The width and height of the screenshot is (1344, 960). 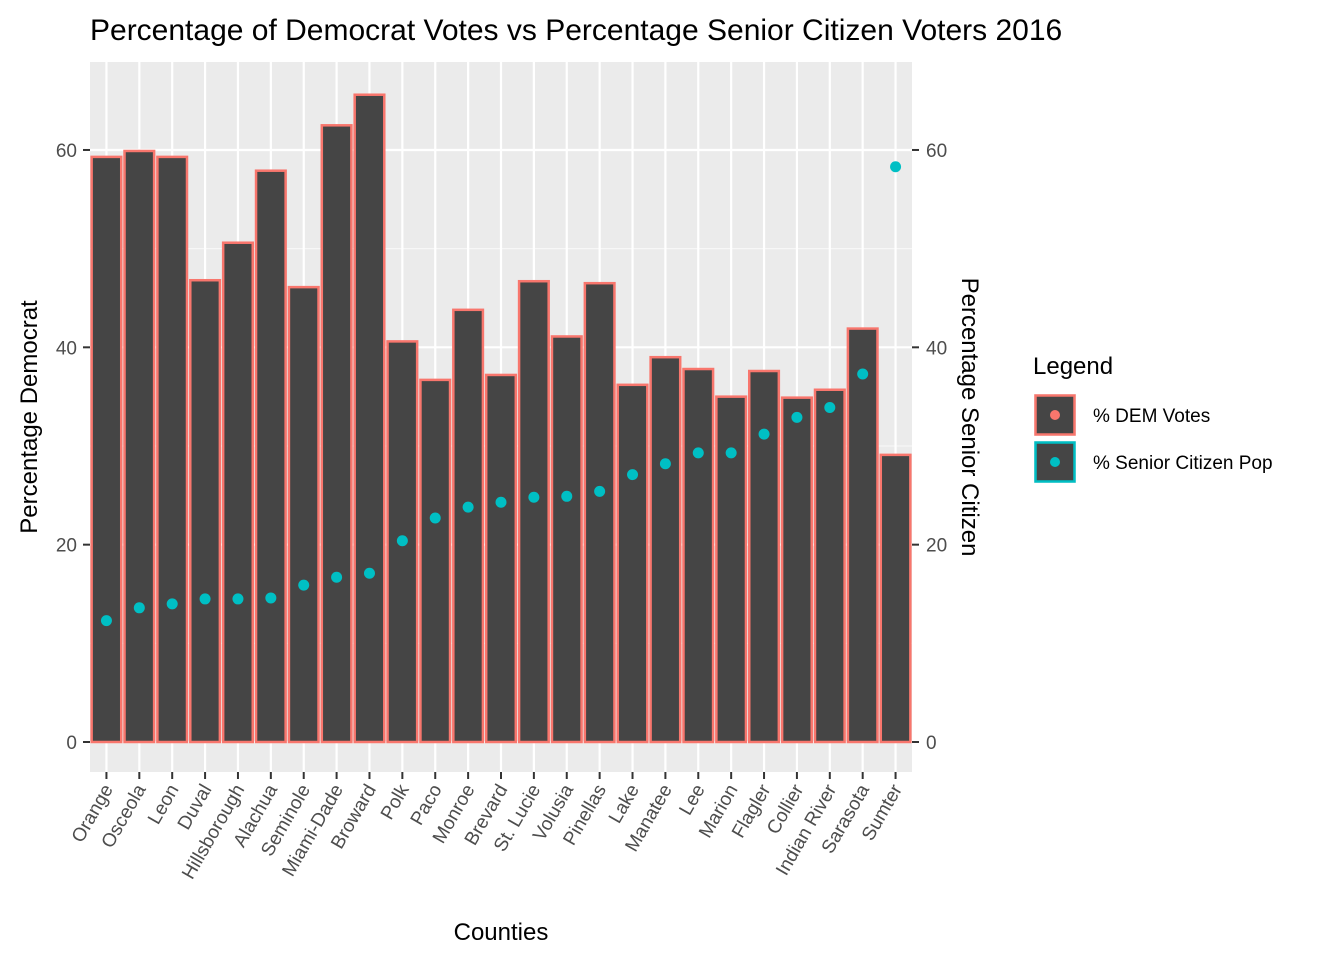 I want to click on y-axis-title-right: Percentage Senior Citizen, so click(x=969, y=417).